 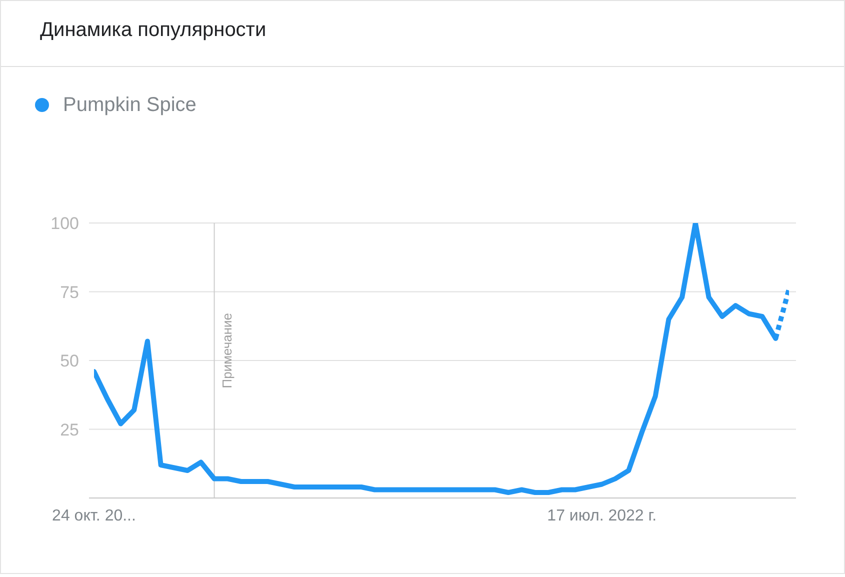 What do you see at coordinates (129, 105) in the screenshot?
I see `legend-label: Pumpkin Spice` at bounding box center [129, 105].